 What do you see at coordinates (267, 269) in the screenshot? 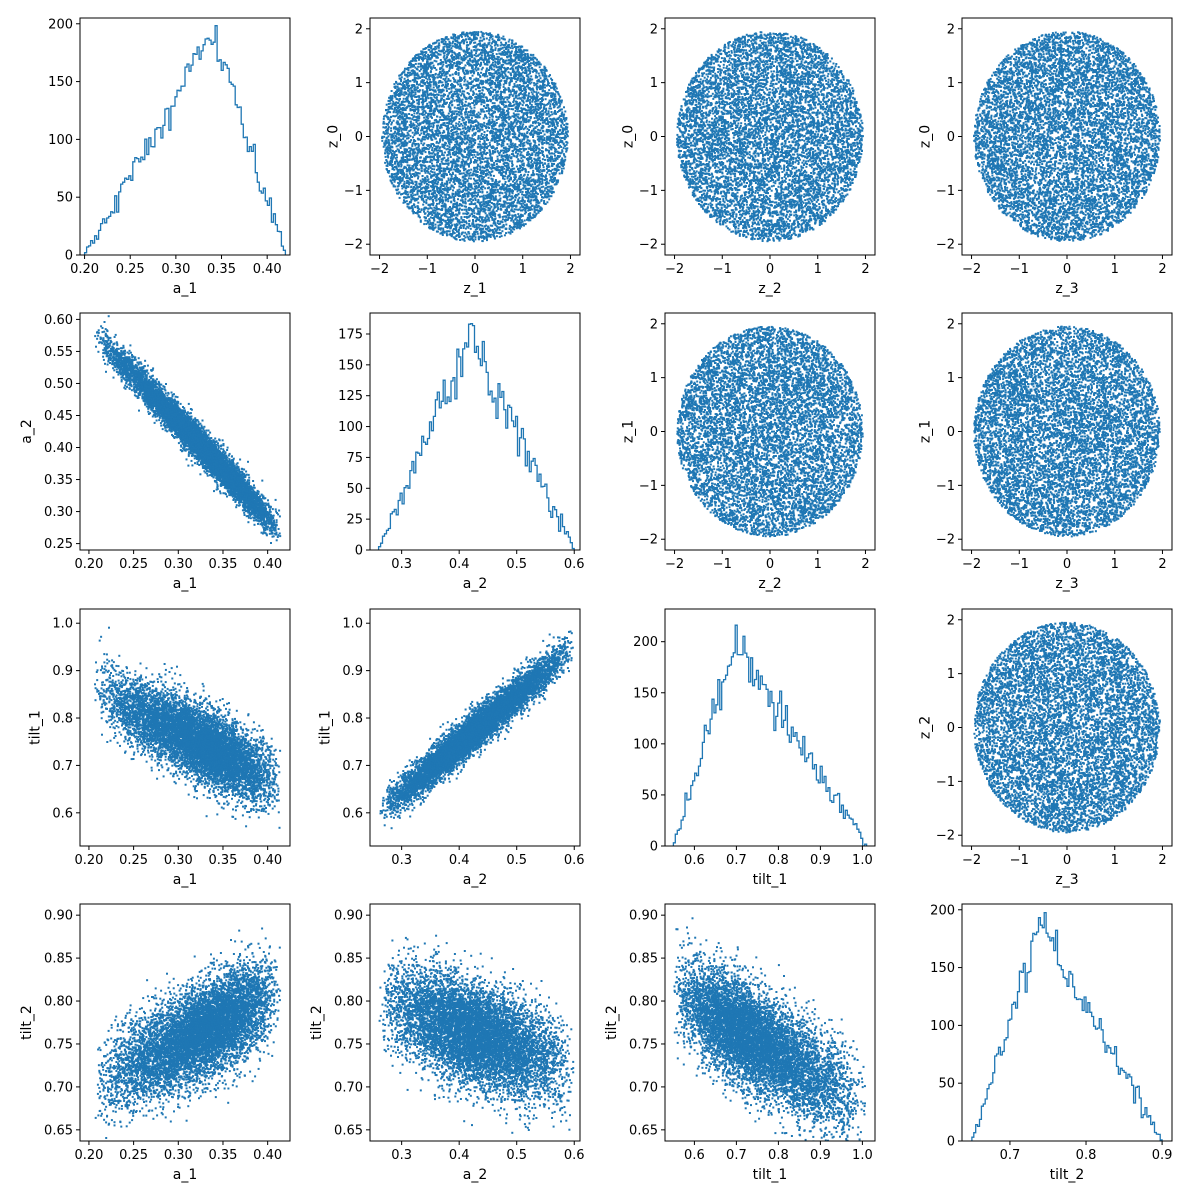
I see `x-tick-label: 0.40` at bounding box center [267, 269].